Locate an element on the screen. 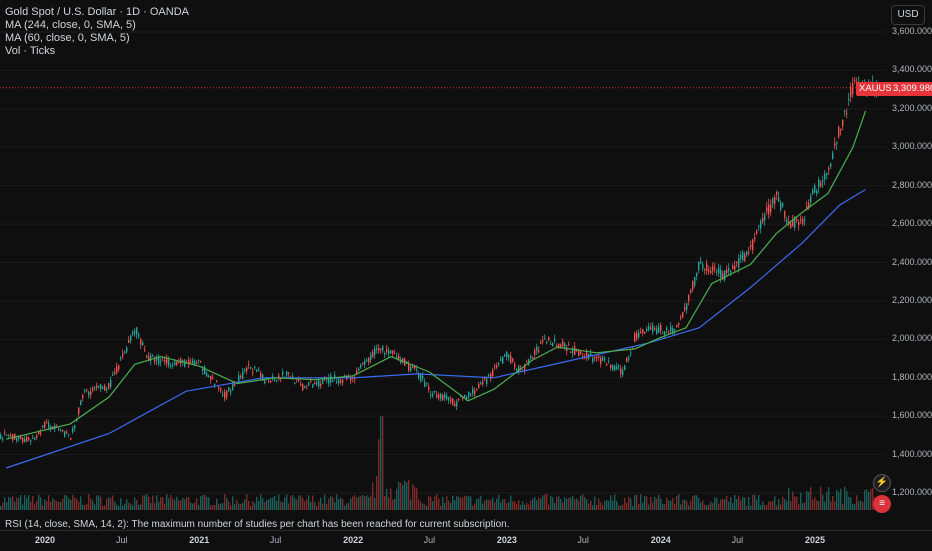 The height and width of the screenshot is (551, 932). legend-ma60: MA (60, close, 0, SMA, 5) is located at coordinates (67, 38).